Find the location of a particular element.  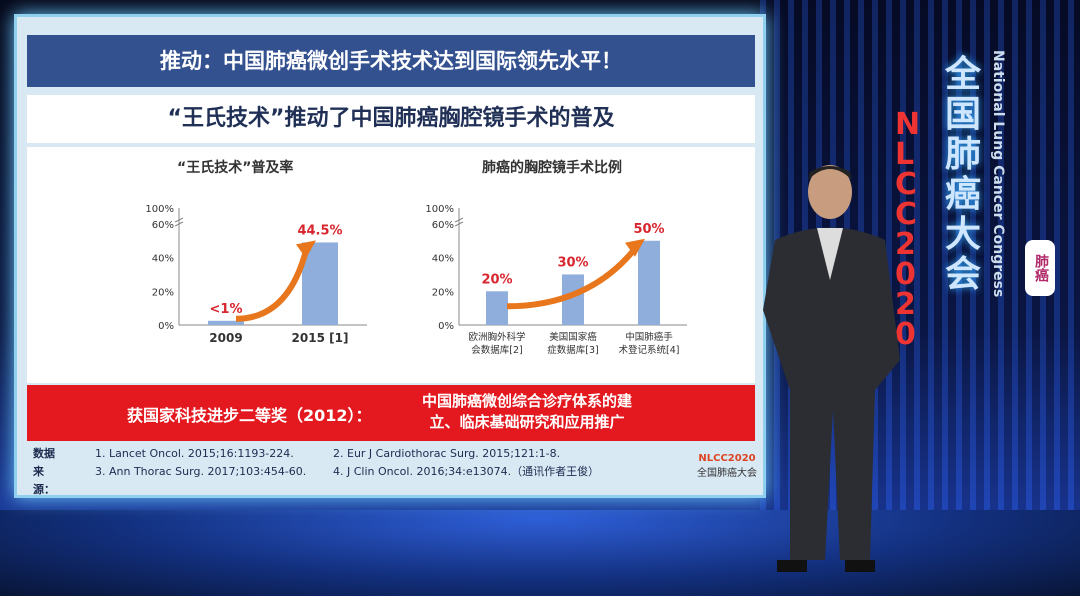

x-tick-label: 美国国家癌 is located at coordinates (573, 337).